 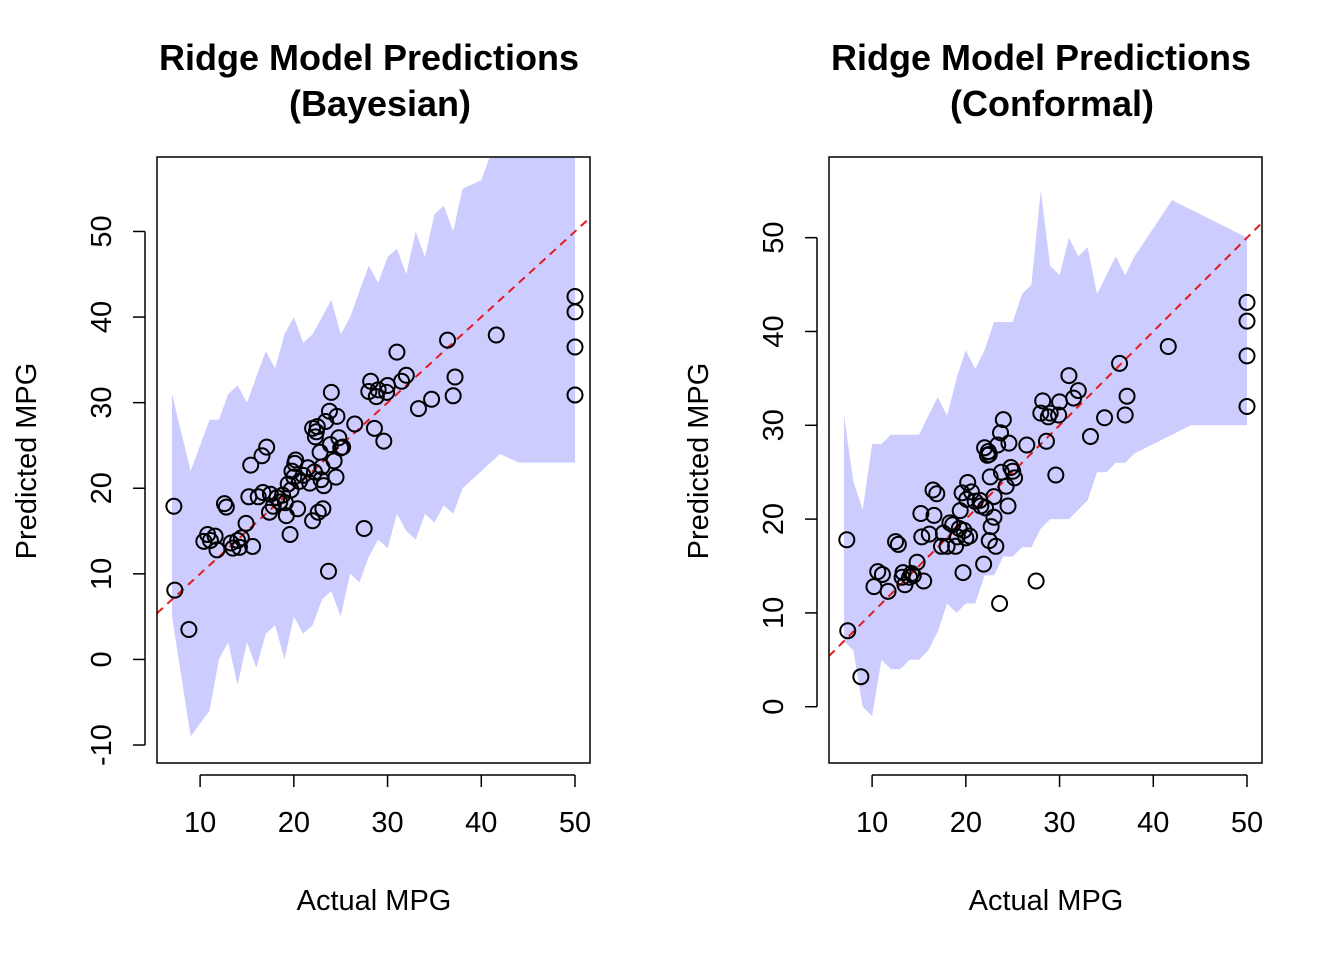 I want to click on x-tick-label: 40, so click(x=1153, y=823).